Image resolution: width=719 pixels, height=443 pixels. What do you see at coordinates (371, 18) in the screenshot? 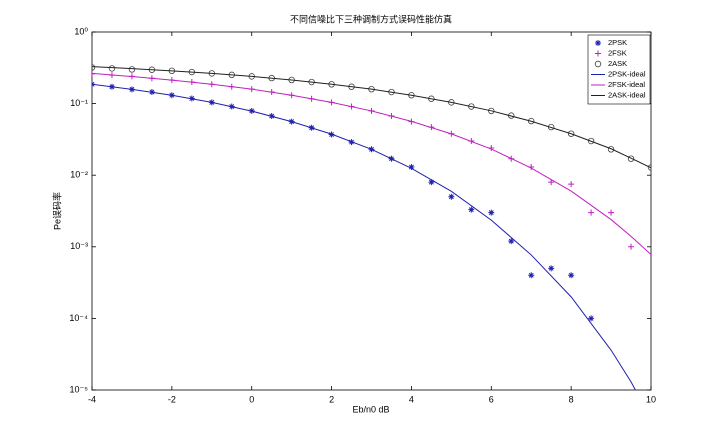
I see `chart-title: 不同信噪比下三种调制方式误码性能仿真` at bounding box center [371, 18].